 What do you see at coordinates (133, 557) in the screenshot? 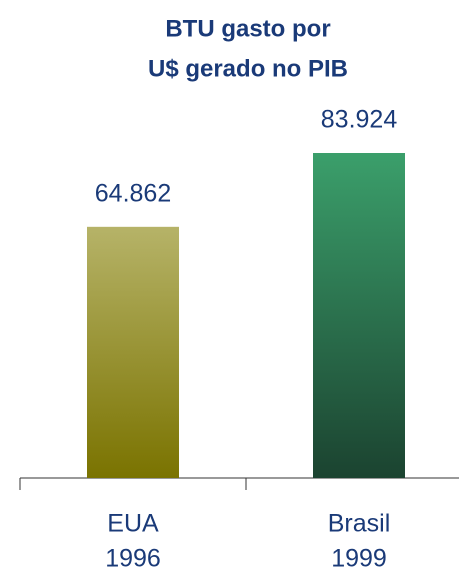
I see `x-tick-label: 1996` at bounding box center [133, 557].